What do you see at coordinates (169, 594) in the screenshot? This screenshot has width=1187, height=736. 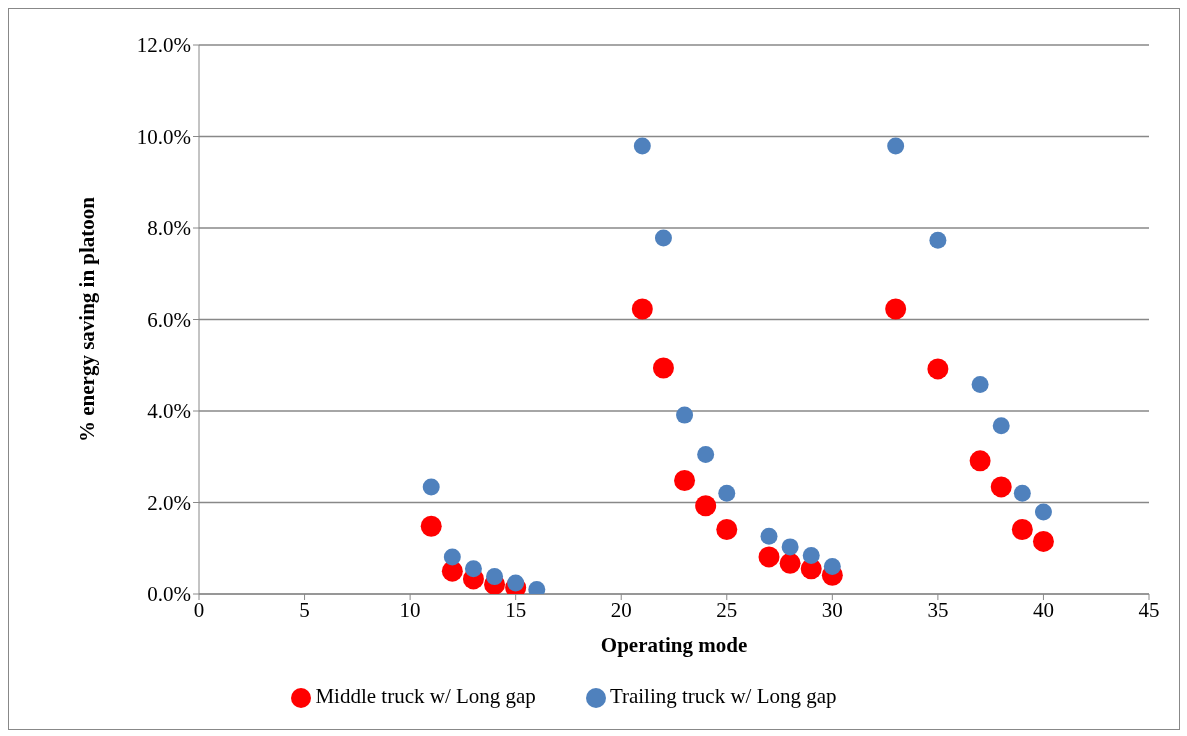 I see `y-tick-label: 0.0%` at bounding box center [169, 594].